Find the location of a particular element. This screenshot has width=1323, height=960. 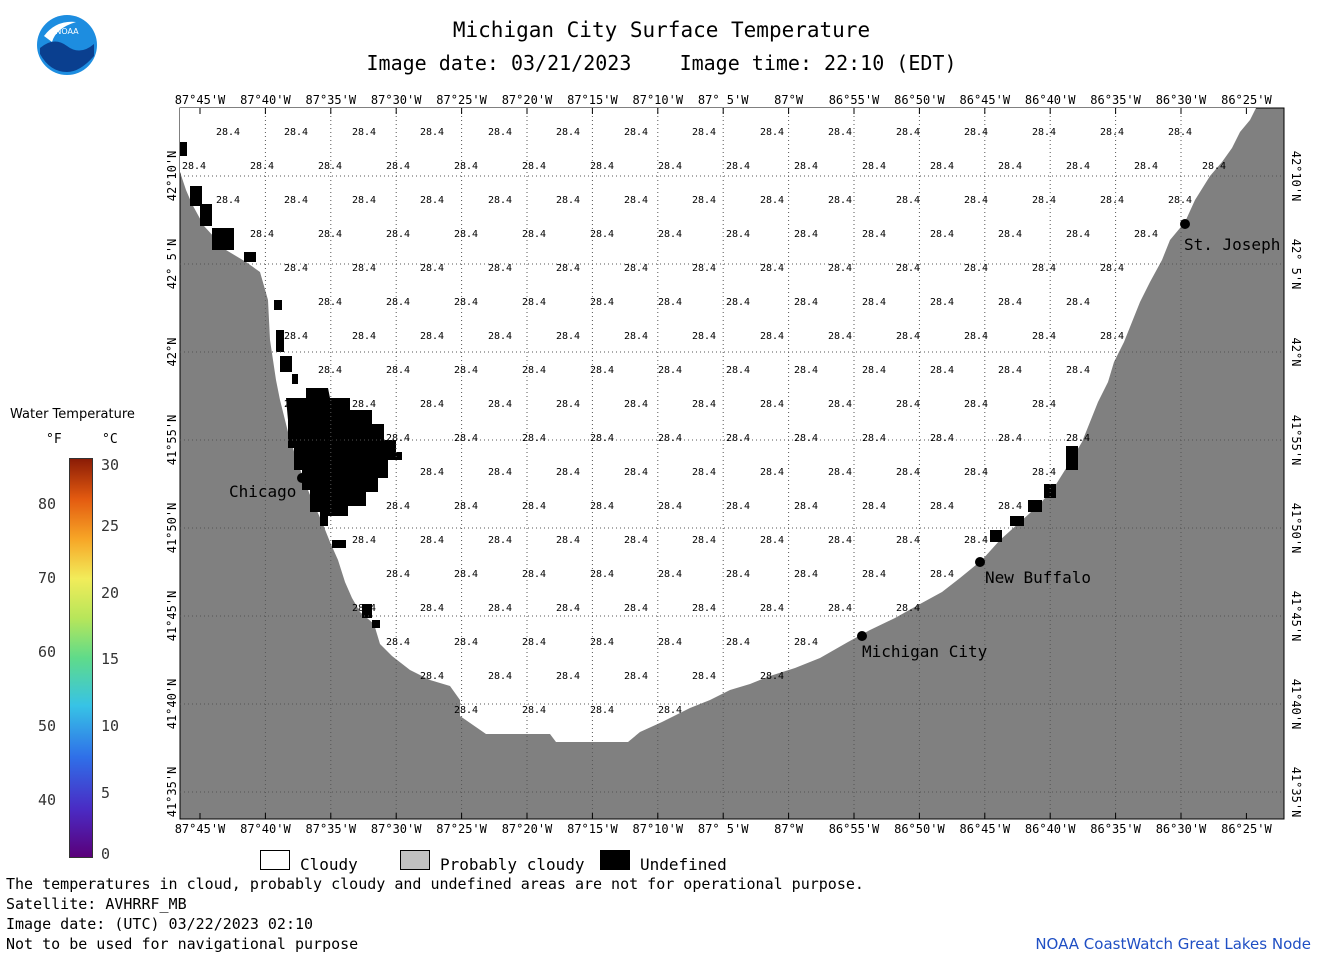

longitude-label: 87°45'W is located at coordinates (200, 100).